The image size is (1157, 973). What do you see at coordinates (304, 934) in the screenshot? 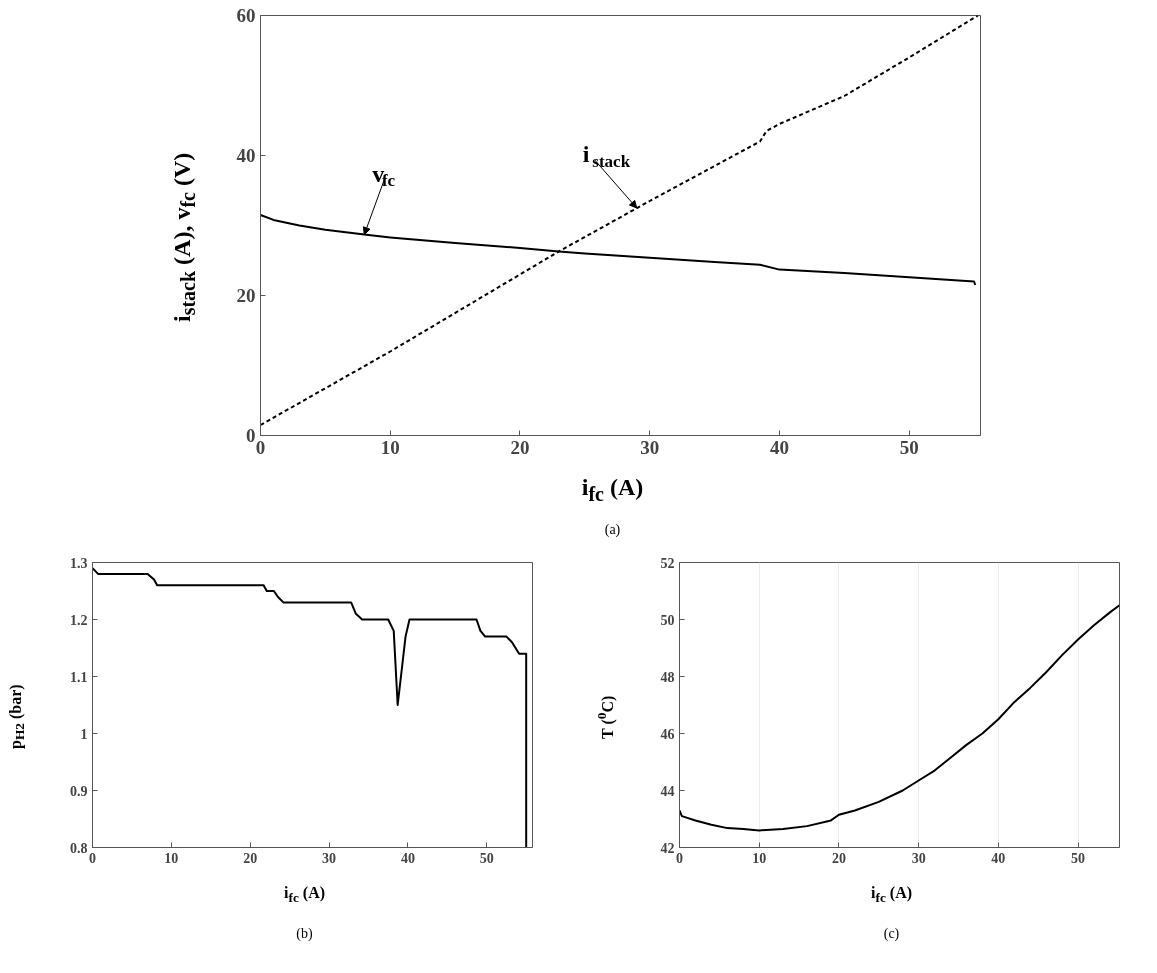
I see `text: (b)` at bounding box center [304, 934].